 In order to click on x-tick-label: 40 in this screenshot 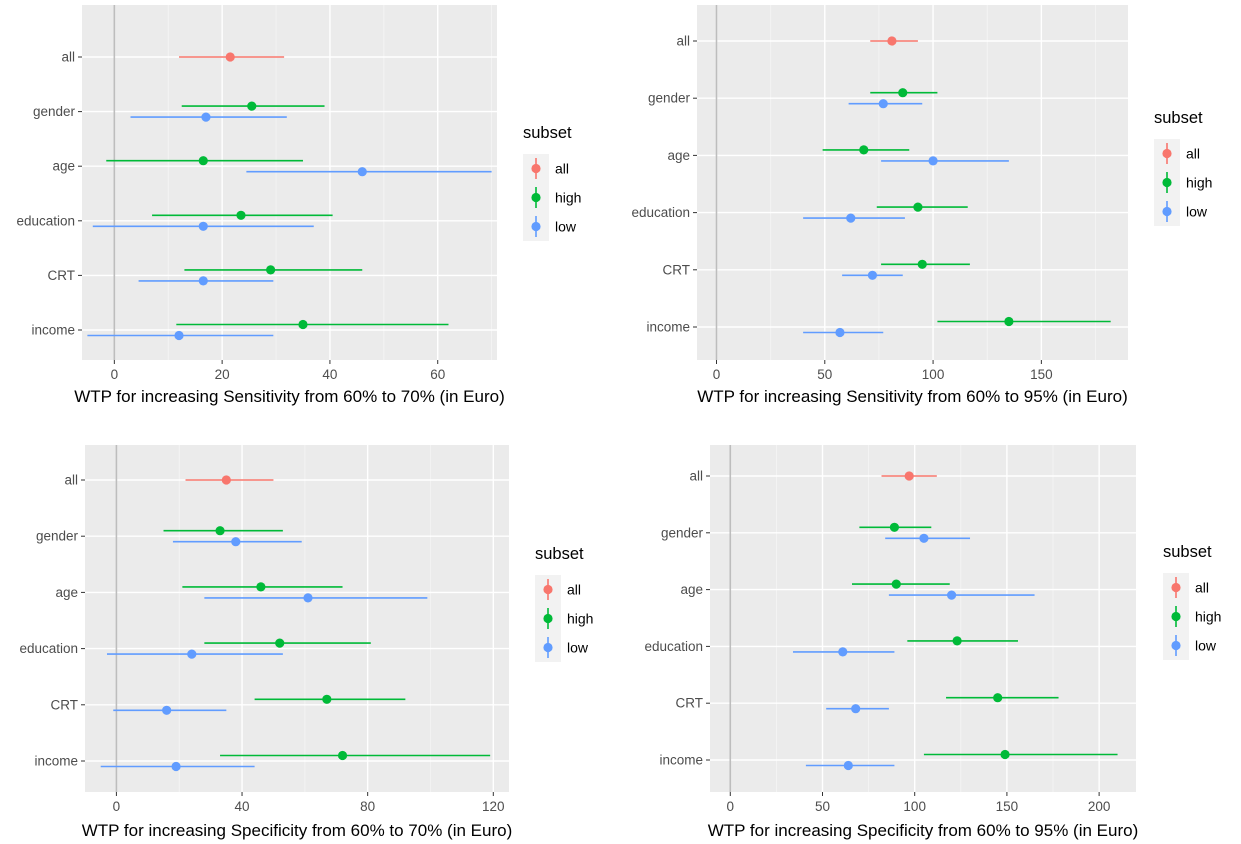, I will do `click(242, 806)`.